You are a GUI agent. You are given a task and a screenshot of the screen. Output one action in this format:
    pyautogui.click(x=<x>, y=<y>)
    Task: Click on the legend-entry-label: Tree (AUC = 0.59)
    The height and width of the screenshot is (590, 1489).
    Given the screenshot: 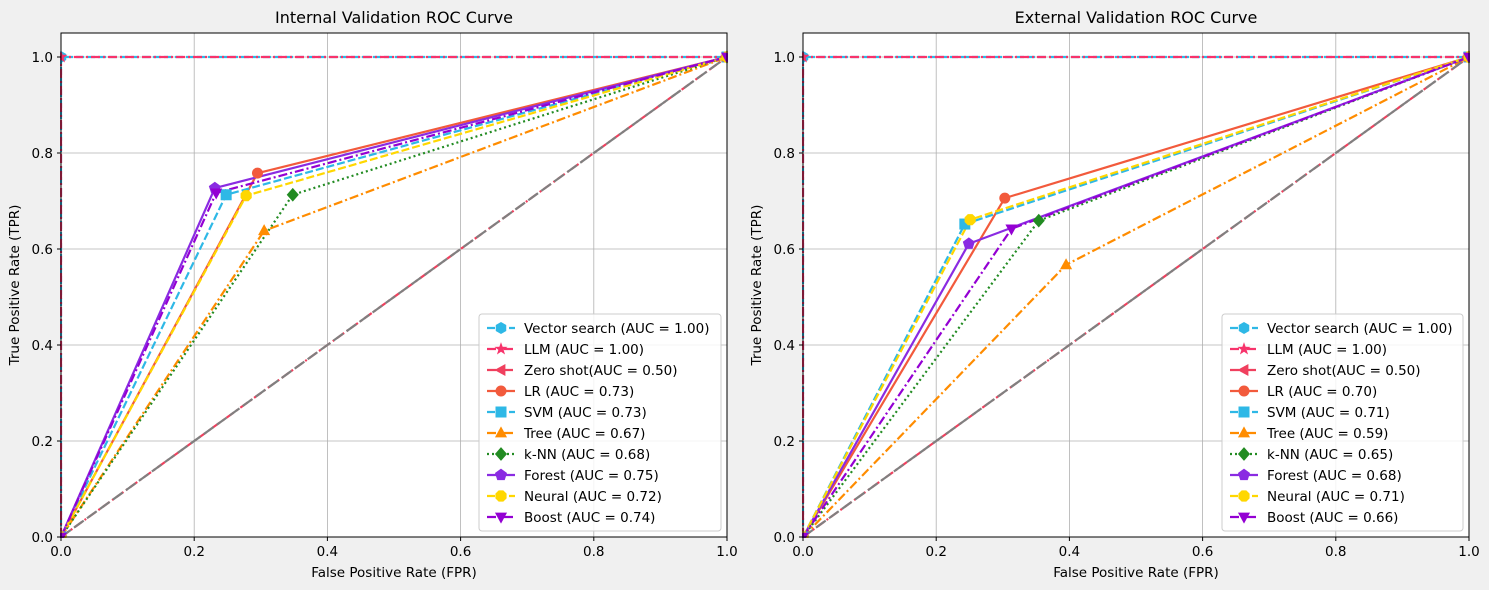 What is the action you would take?
    pyautogui.click(x=1327, y=434)
    